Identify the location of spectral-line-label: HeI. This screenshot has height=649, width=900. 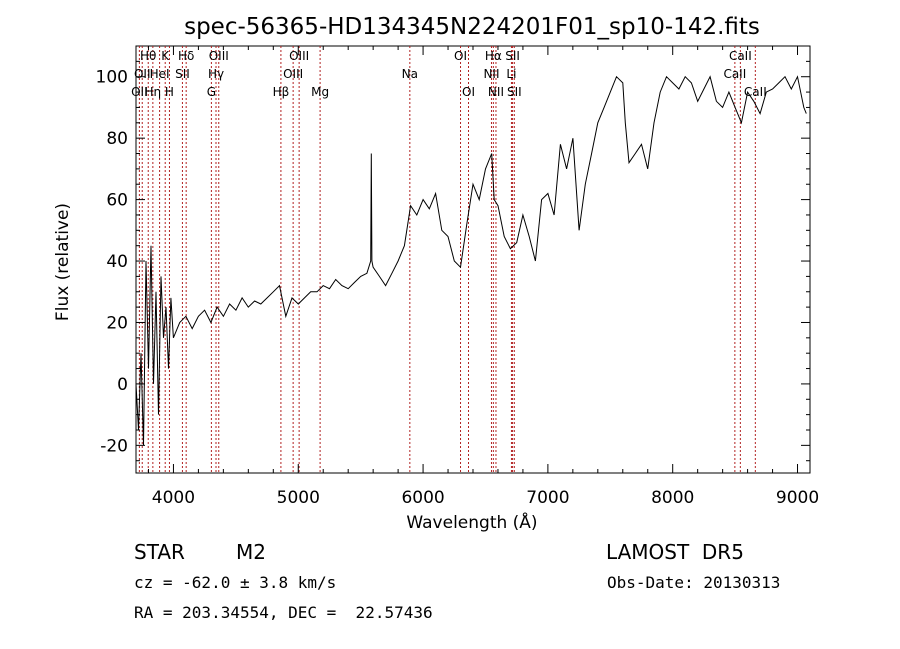
(160, 74).